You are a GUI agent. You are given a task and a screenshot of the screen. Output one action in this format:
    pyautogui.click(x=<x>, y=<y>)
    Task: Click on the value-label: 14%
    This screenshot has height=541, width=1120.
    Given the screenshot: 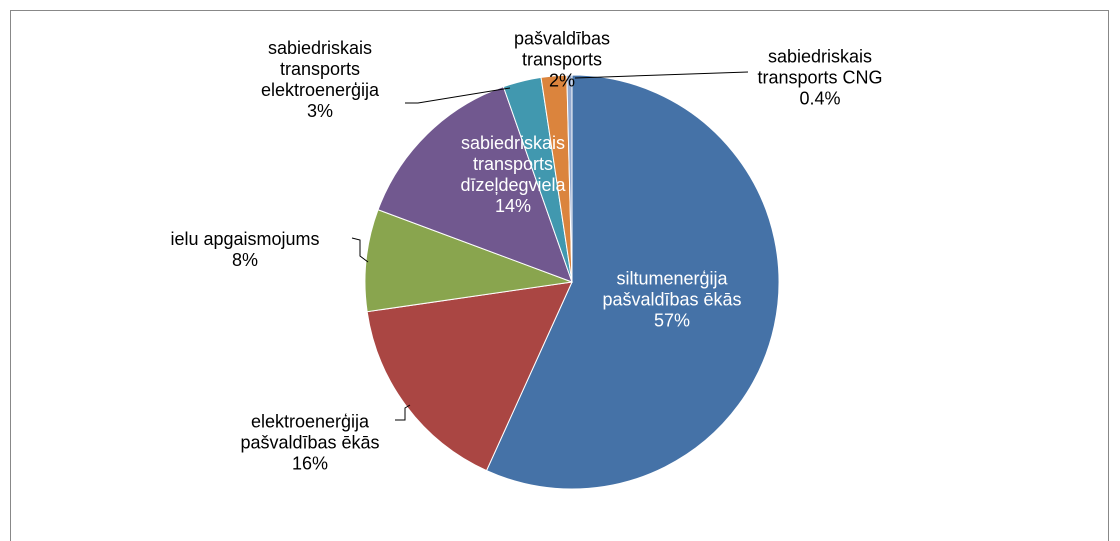 What is the action you would take?
    pyautogui.click(x=513, y=206)
    